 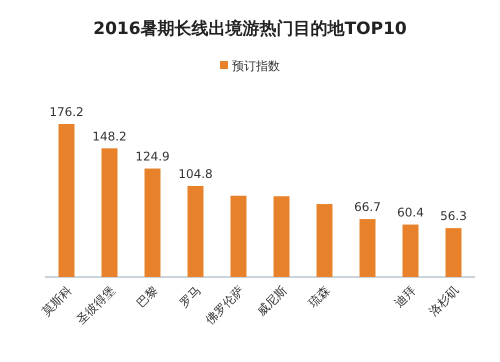 What do you see at coordinates (367, 207) in the screenshot?
I see `data-label: 66.7` at bounding box center [367, 207].